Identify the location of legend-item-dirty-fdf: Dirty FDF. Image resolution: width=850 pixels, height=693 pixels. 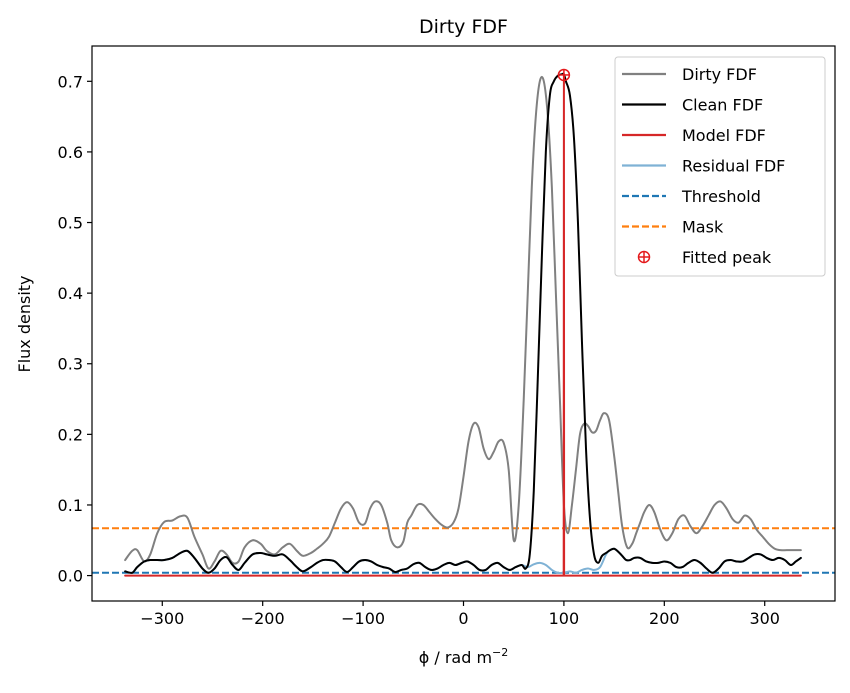
(689, 74).